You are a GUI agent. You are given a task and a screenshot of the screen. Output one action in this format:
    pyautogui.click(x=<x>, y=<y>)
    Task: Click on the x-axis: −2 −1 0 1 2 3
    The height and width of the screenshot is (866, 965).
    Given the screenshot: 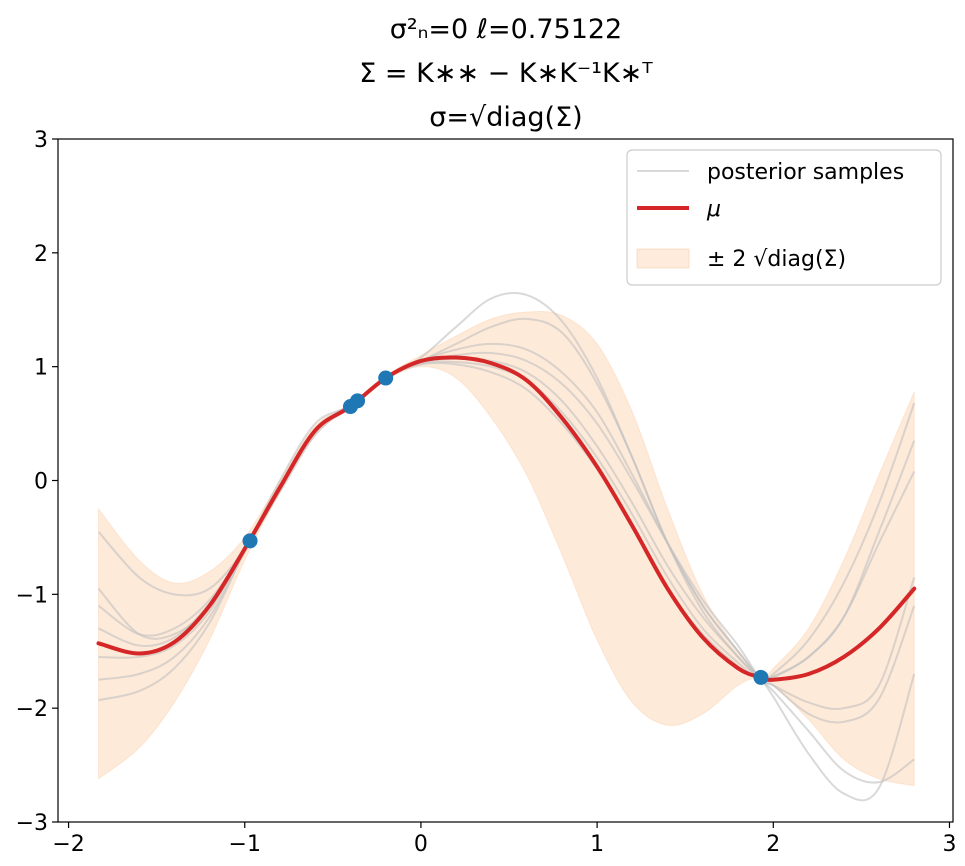 What is the action you would take?
    pyautogui.click(x=504, y=839)
    